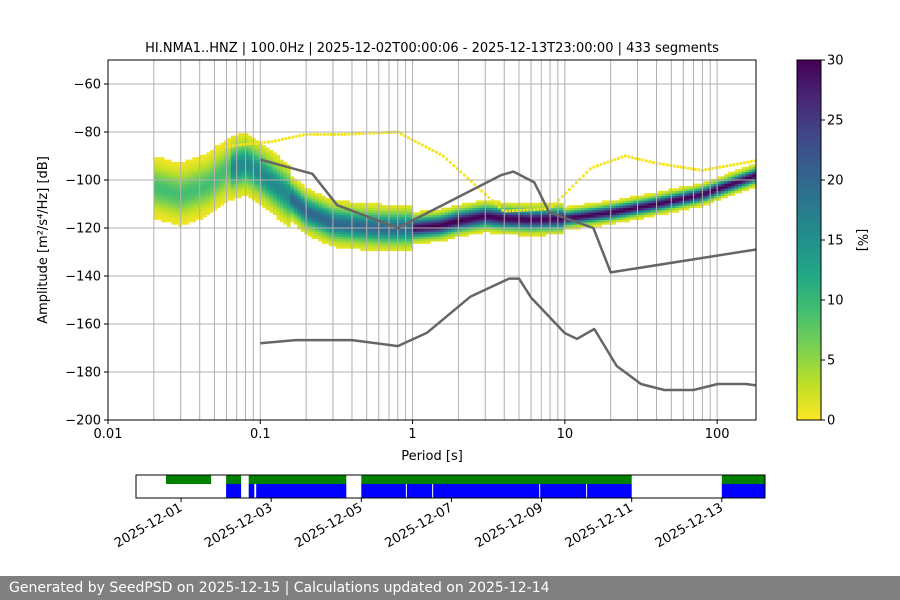 The width and height of the screenshot is (900, 600). I want to click on availability-psd-span, so click(251, 491).